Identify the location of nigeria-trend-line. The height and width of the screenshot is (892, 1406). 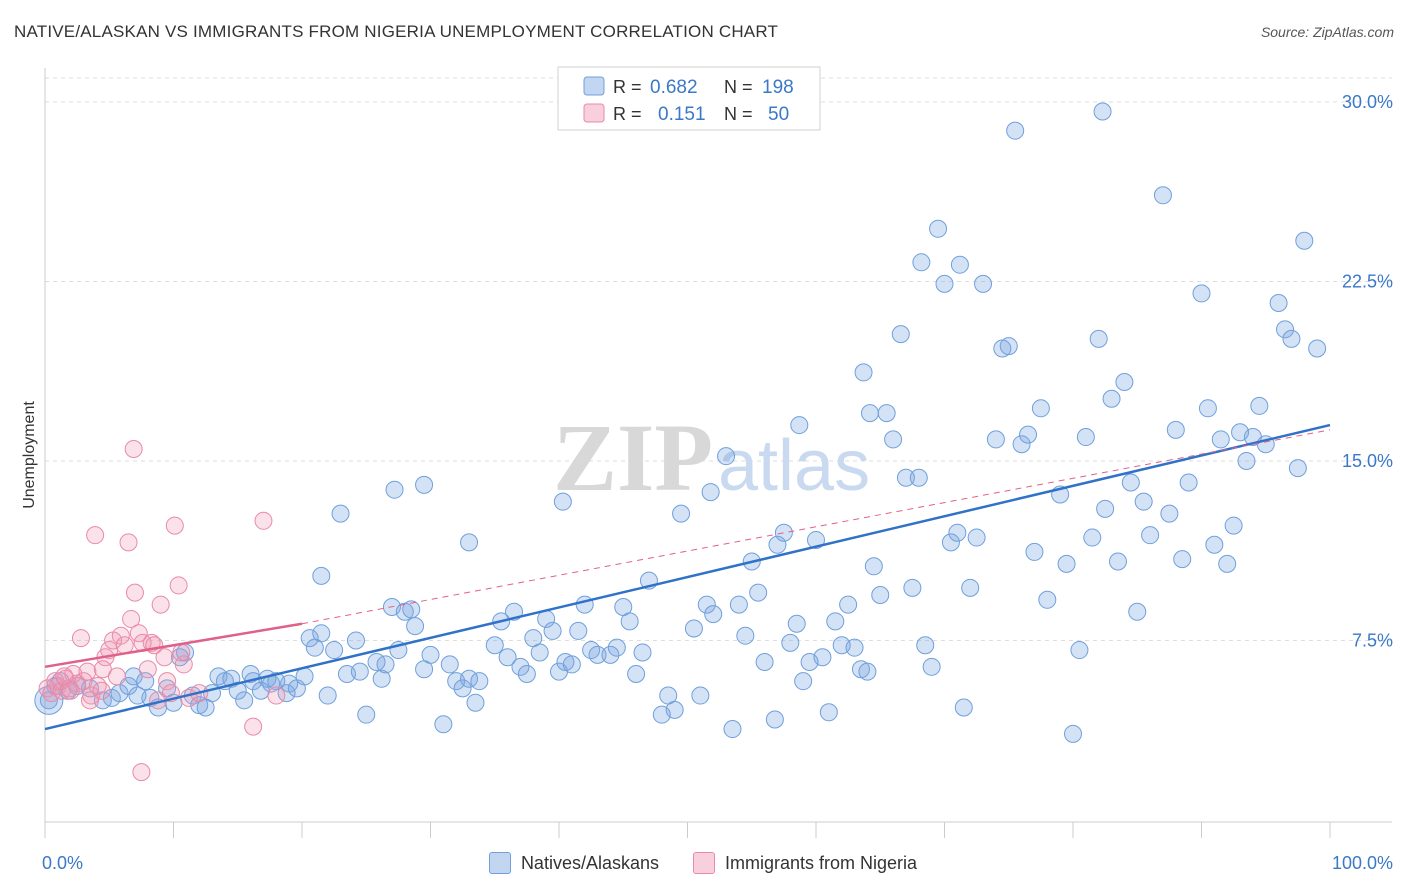
(173, 645).